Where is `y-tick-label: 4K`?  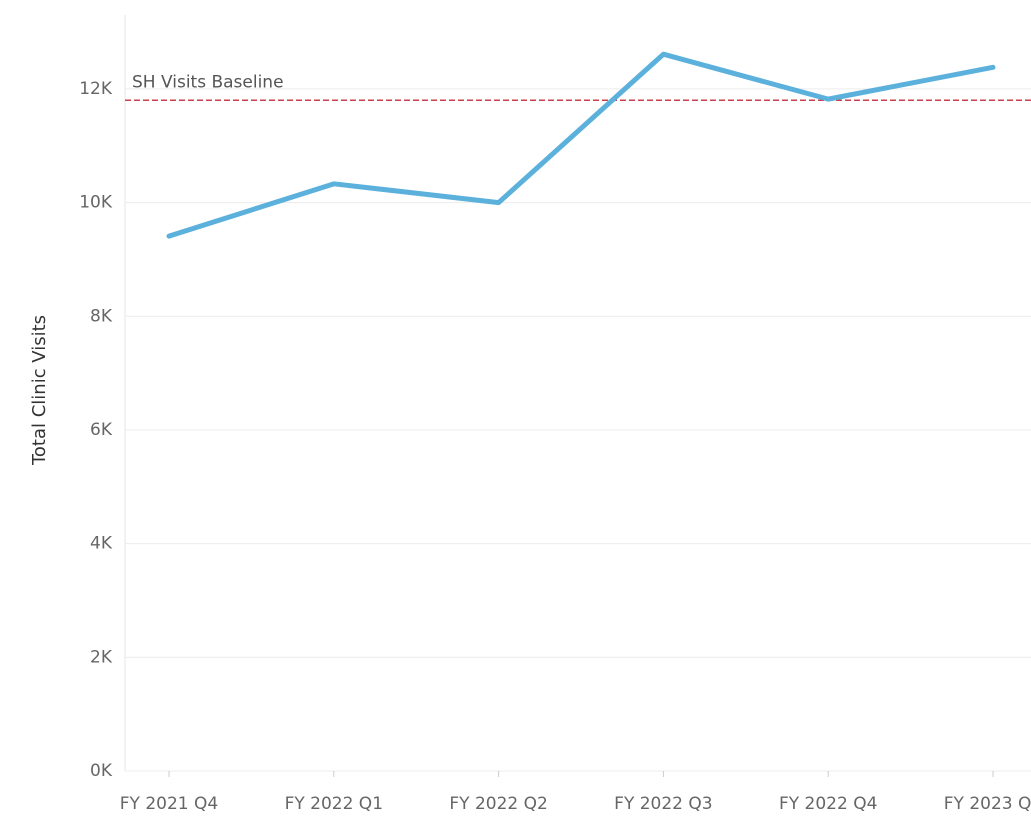 y-tick-label: 4K is located at coordinates (101, 544).